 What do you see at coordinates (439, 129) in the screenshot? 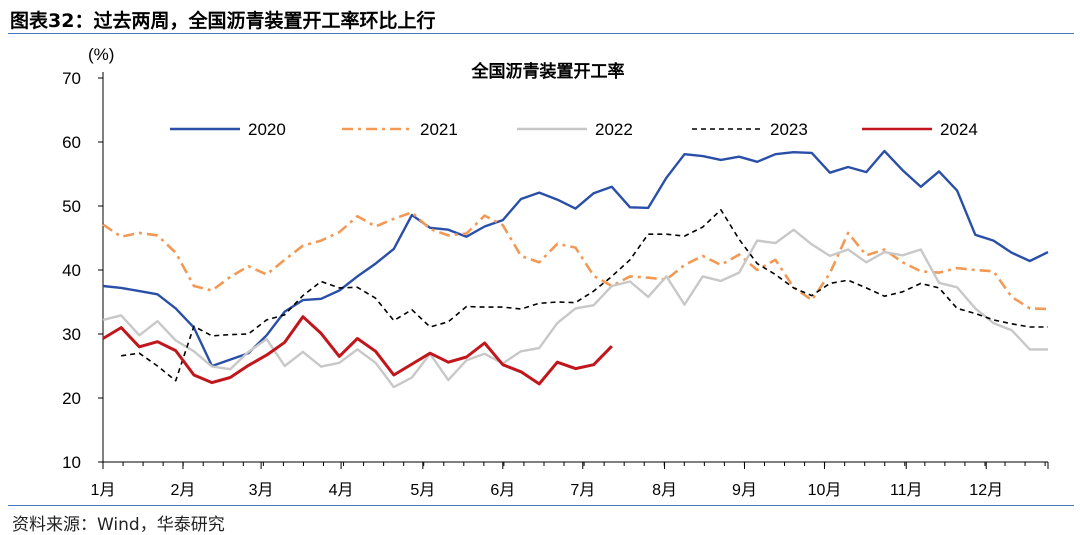
I see `legend-label-2021: 2021` at bounding box center [439, 129].